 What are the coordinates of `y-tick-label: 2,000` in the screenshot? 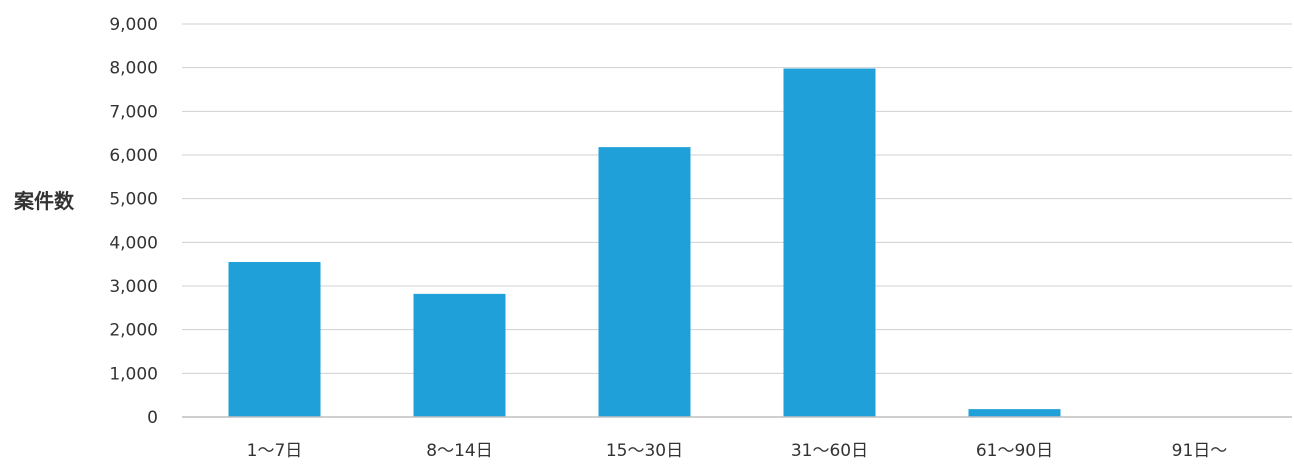 It's located at (133, 331).